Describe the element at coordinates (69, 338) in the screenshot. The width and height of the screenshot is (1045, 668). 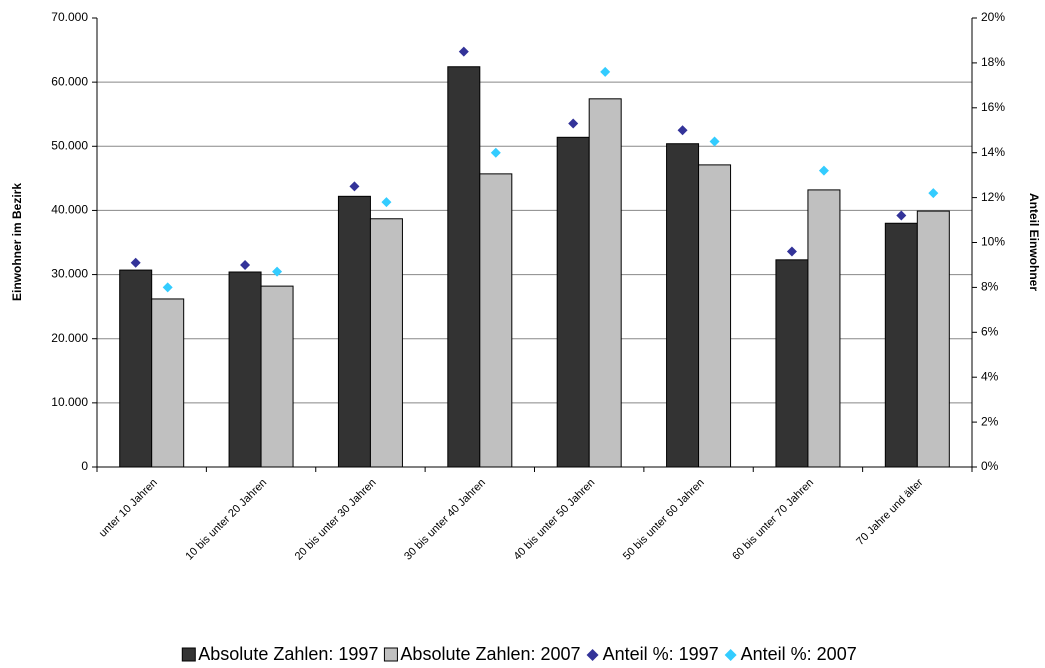
I see `y-tick-label: 20.000` at that location.